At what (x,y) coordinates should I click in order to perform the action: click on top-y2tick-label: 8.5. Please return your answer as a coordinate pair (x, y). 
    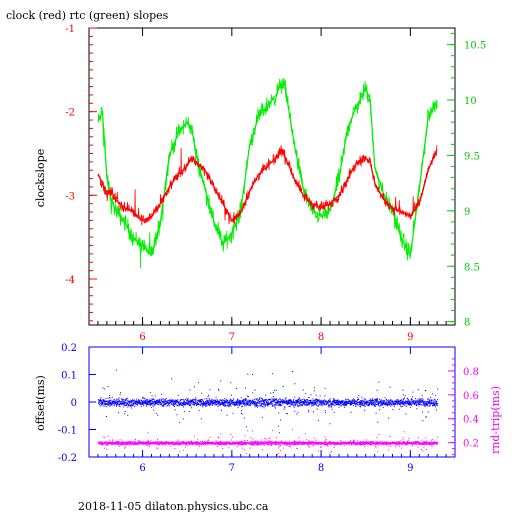
    Looking at the image, I should click on (472, 267).